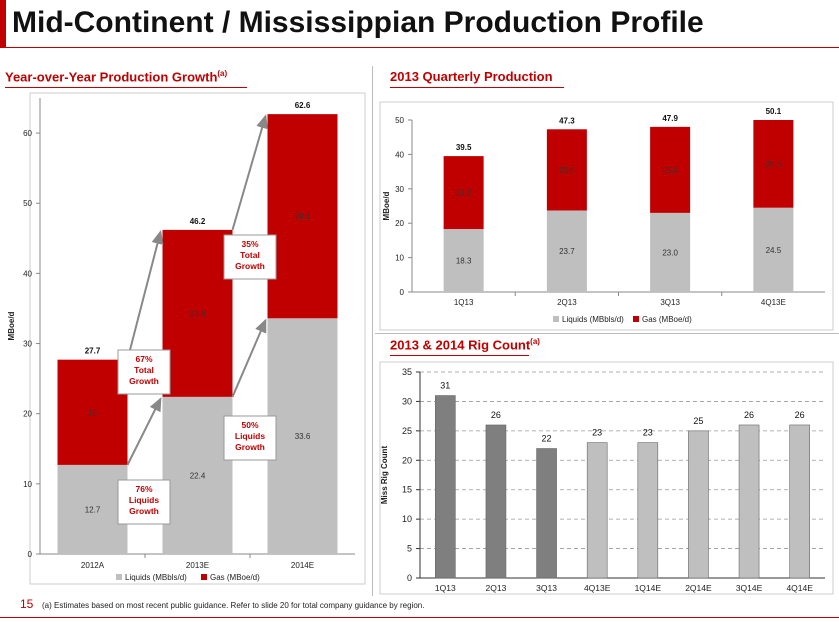 This screenshot has width=839, height=622. Describe the element at coordinates (399, 189) in the screenshot. I see `quarterly-ytick-label: 30` at that location.